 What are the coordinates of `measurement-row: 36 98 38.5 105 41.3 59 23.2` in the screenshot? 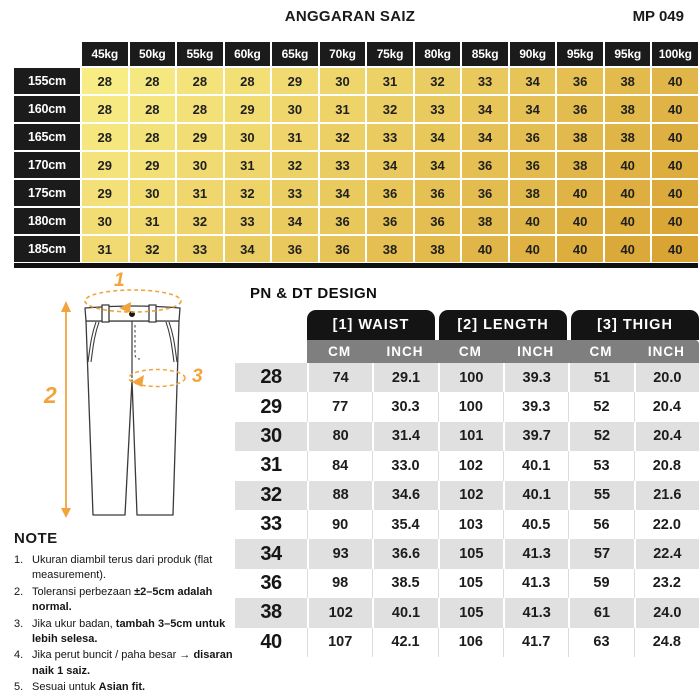 It's located at (467, 583).